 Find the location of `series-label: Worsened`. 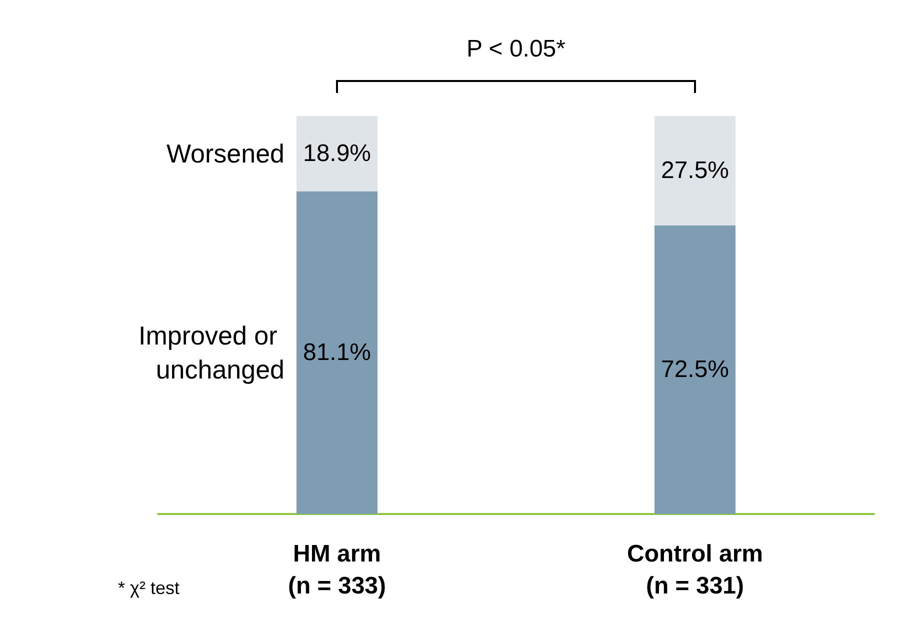

series-label: Worsened is located at coordinates (225, 153).